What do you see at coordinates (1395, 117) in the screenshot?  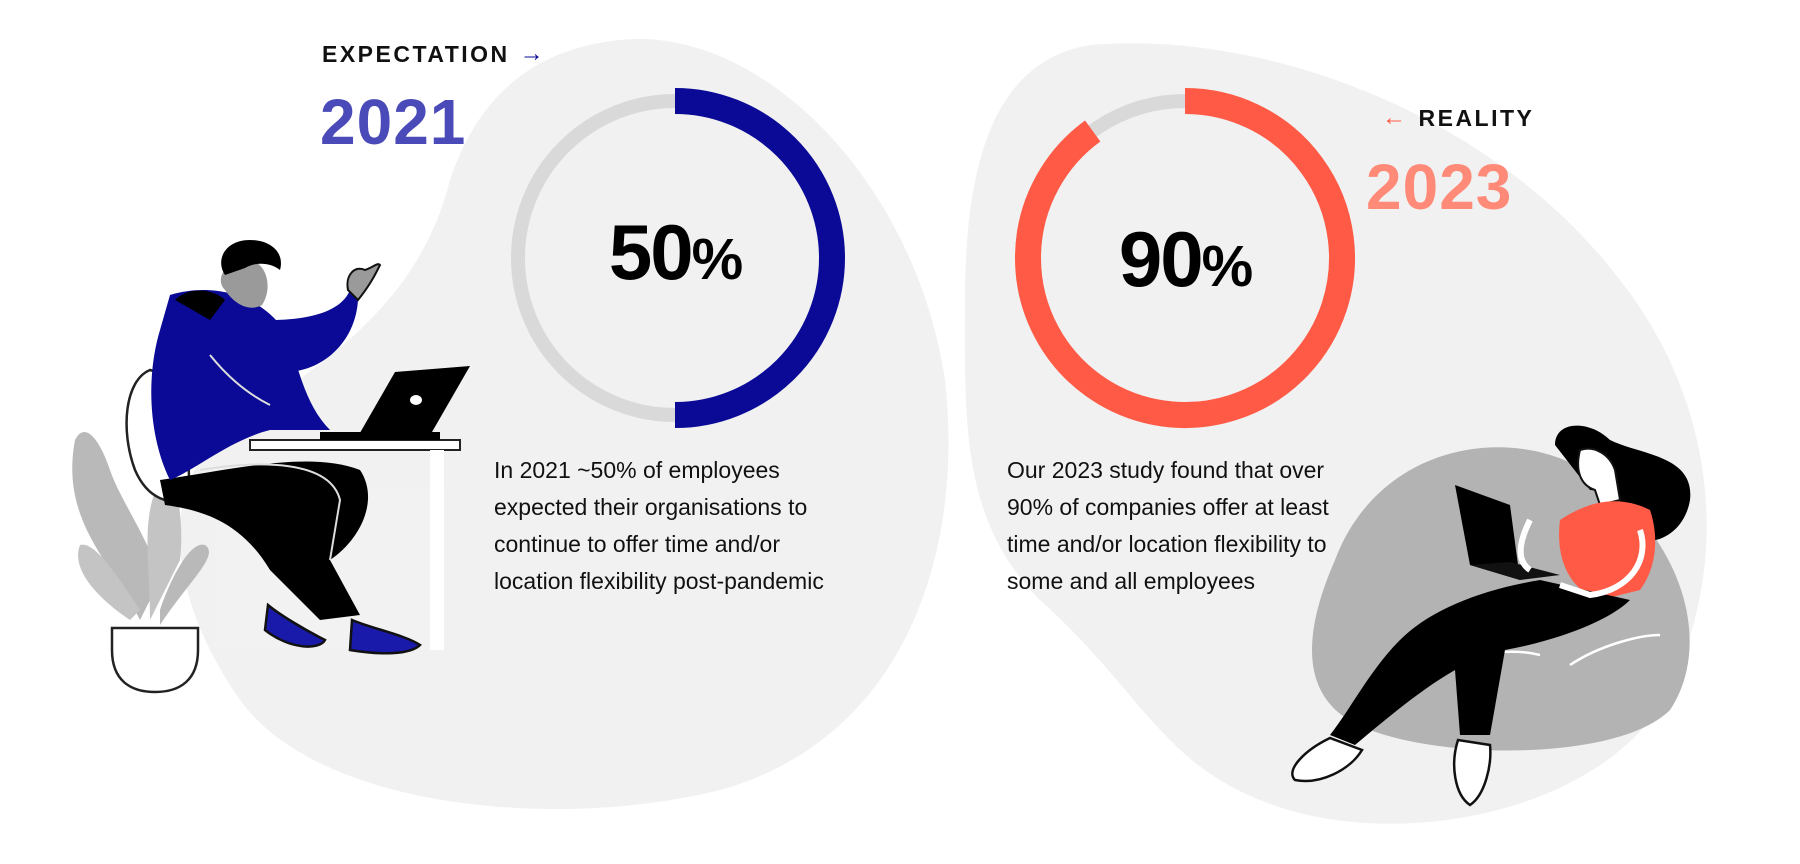 I see `arrow-left-icon: ←` at bounding box center [1395, 117].